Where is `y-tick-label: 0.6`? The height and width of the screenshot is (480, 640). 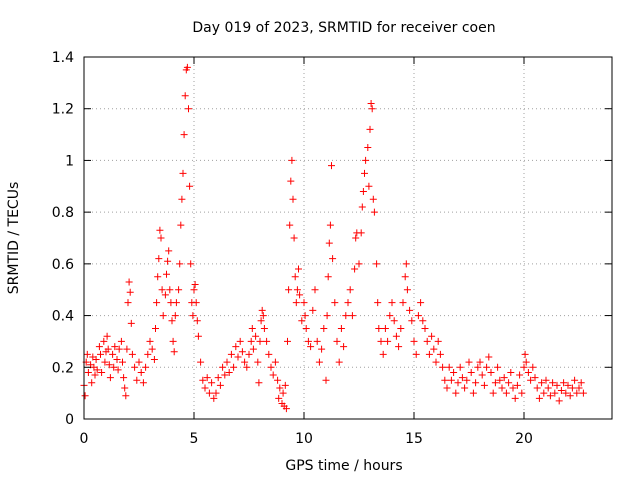
y-tick-label: 0.6 is located at coordinates (63, 265).